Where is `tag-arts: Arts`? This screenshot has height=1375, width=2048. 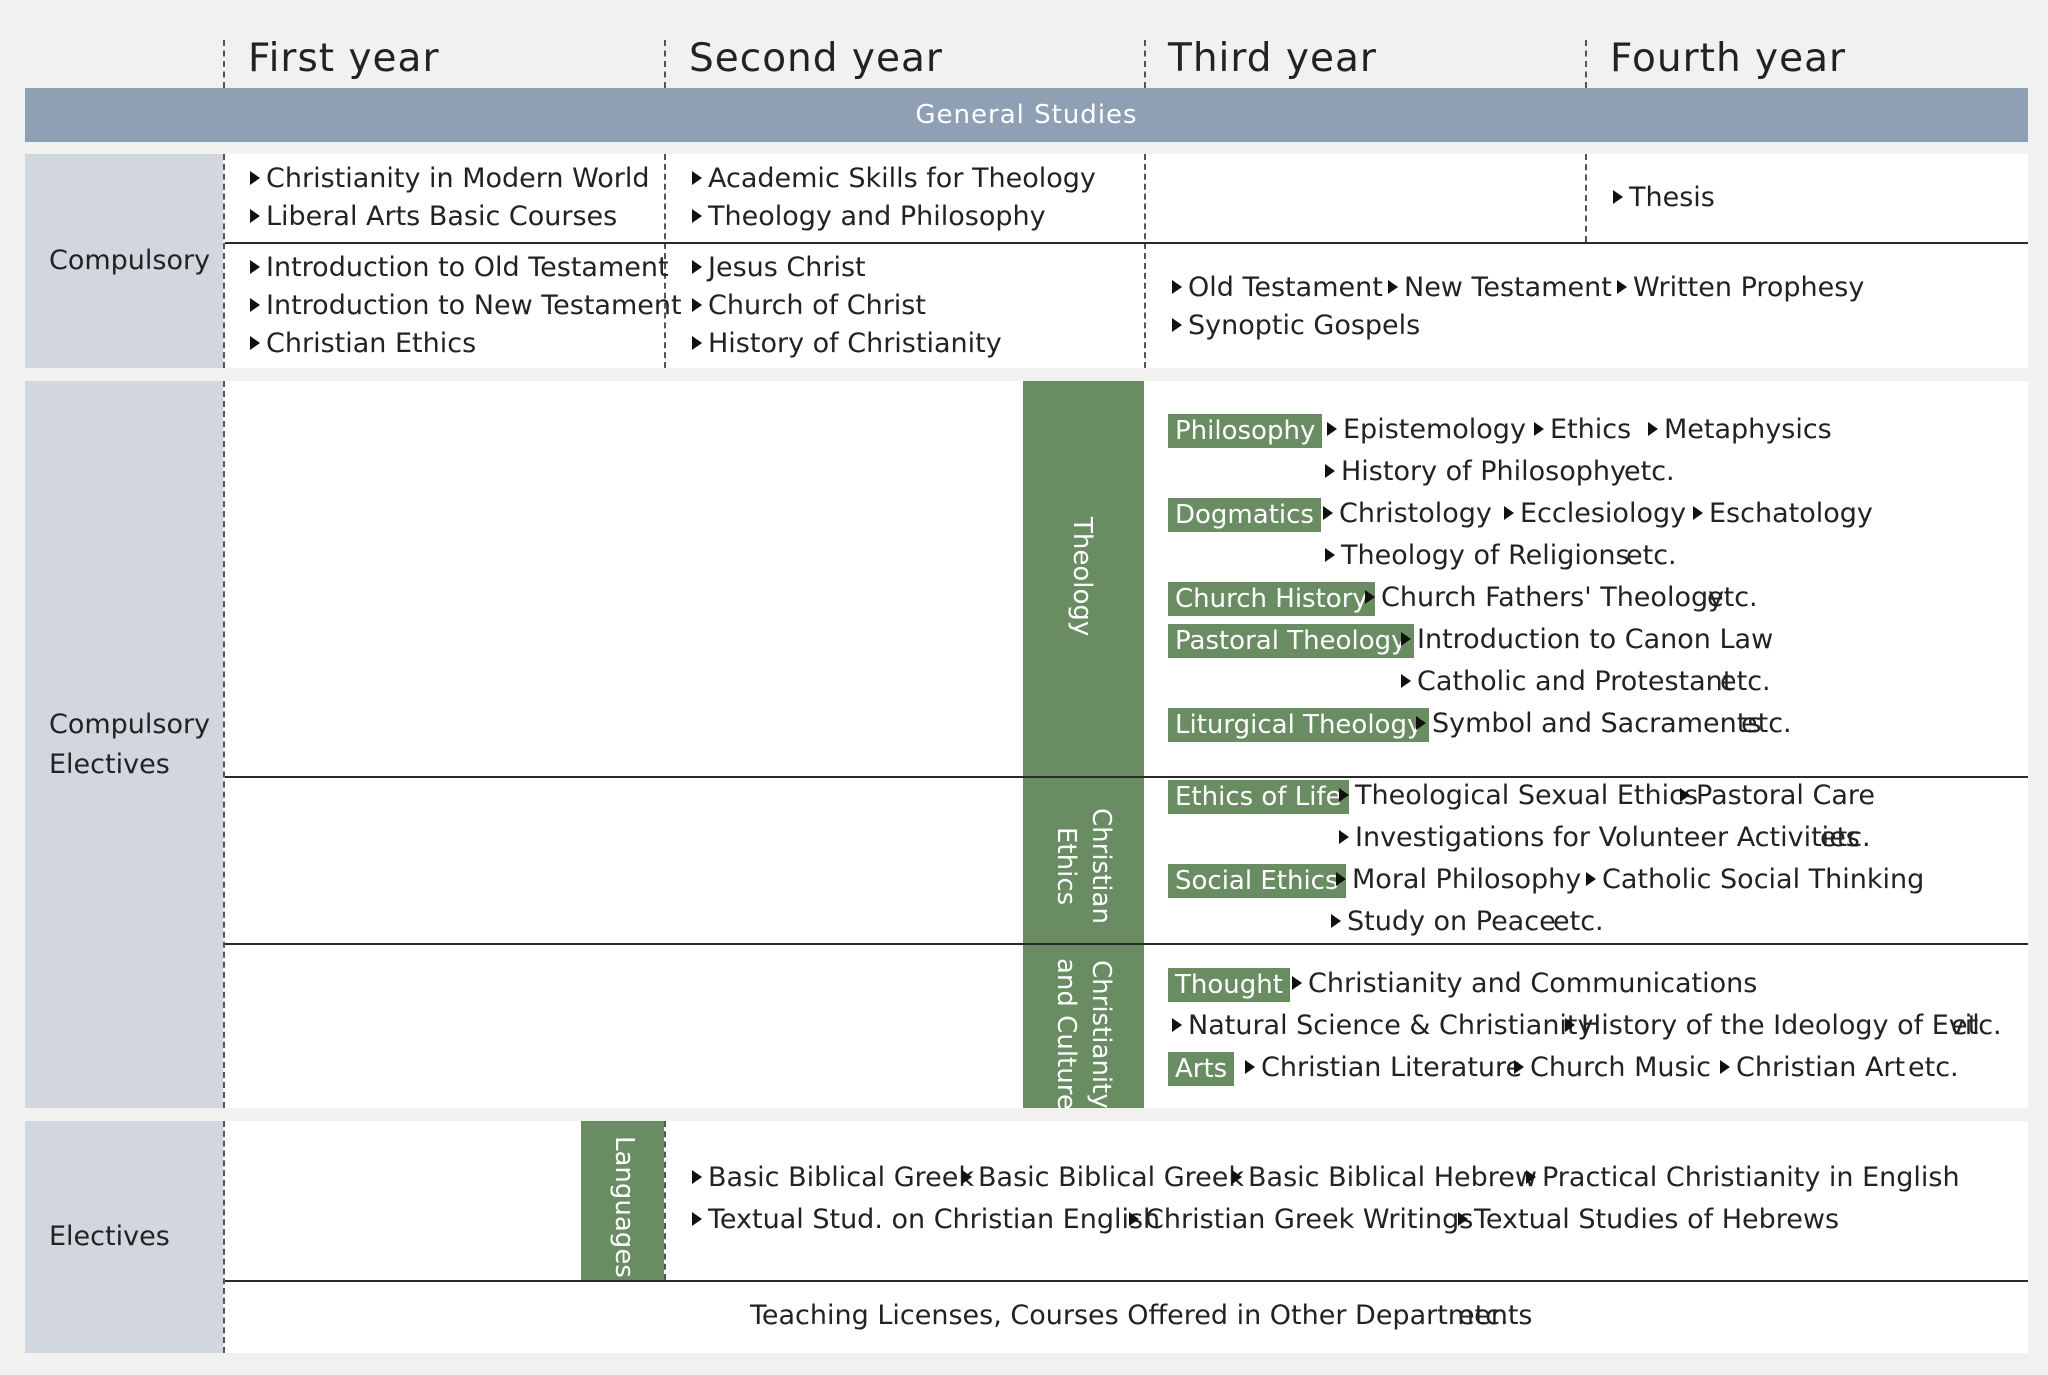
tag-arts: Arts is located at coordinates (1201, 1069).